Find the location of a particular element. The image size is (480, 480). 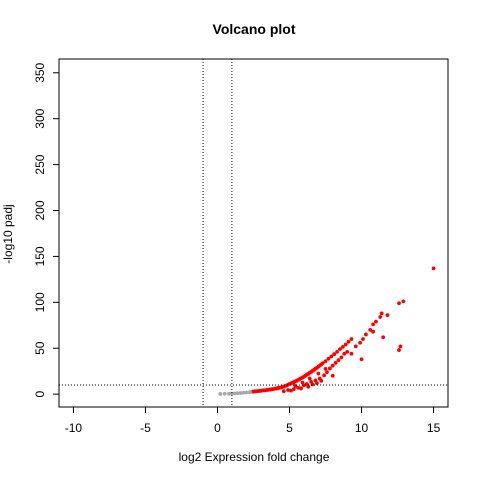

x-tick-label: 0 is located at coordinates (217, 428).